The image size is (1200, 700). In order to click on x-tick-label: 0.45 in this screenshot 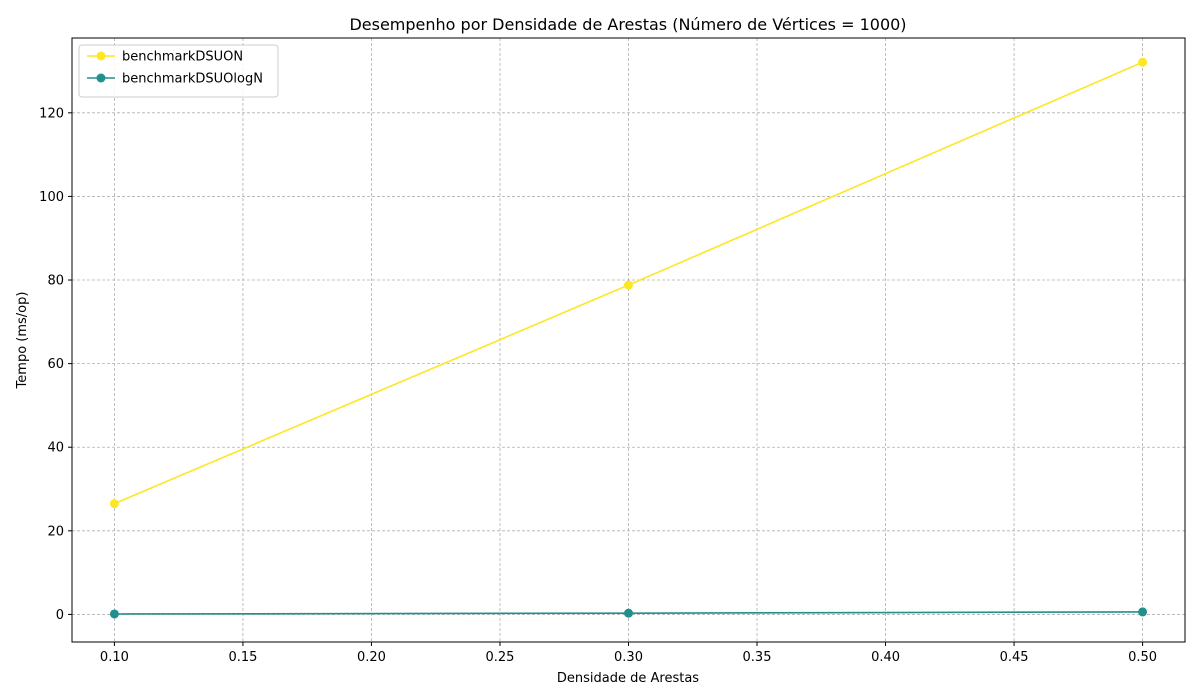, I will do `click(1014, 657)`.